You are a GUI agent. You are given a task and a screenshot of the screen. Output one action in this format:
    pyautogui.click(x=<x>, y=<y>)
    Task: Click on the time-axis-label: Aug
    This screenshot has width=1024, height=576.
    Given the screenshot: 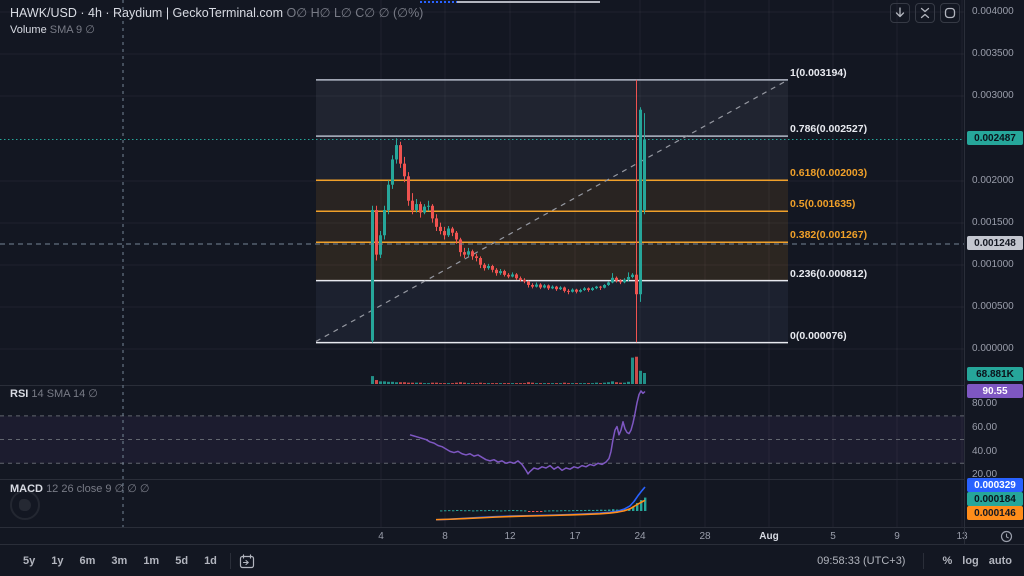 What is the action you would take?
    pyautogui.click(x=769, y=536)
    